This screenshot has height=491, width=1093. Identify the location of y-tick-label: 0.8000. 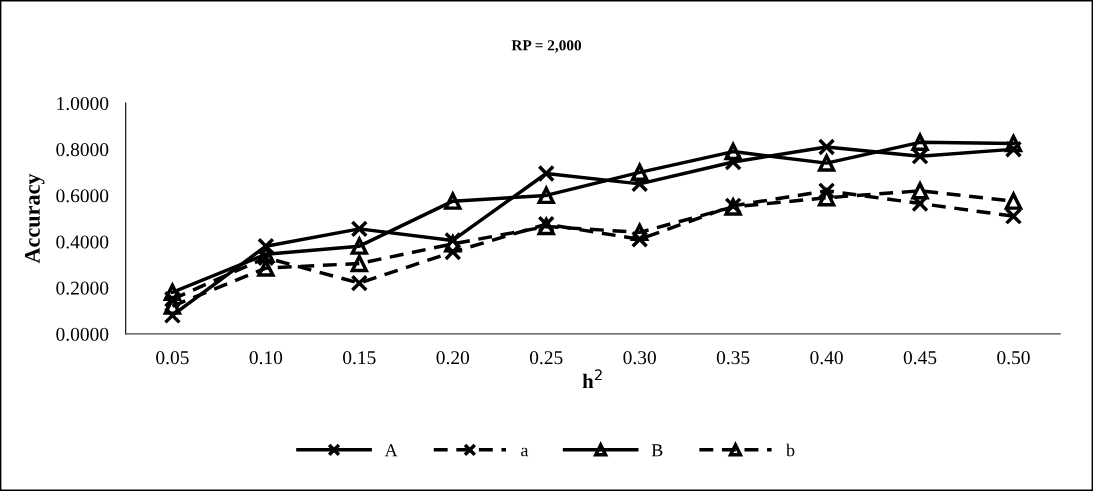
(82, 150).